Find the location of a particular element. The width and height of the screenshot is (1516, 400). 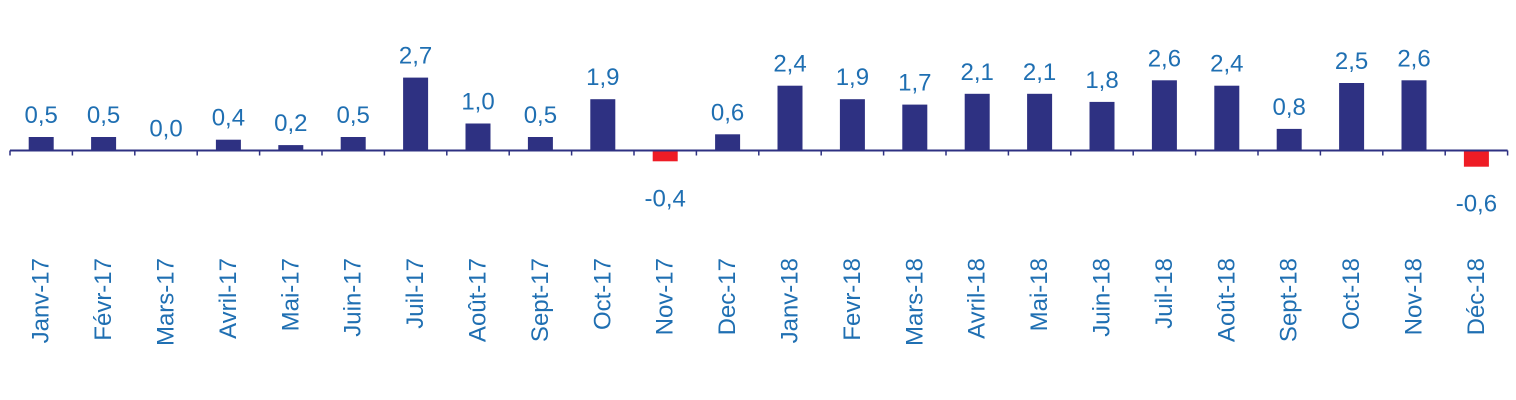

x-tick-label: Mars-18 is located at coordinates (914, 302).